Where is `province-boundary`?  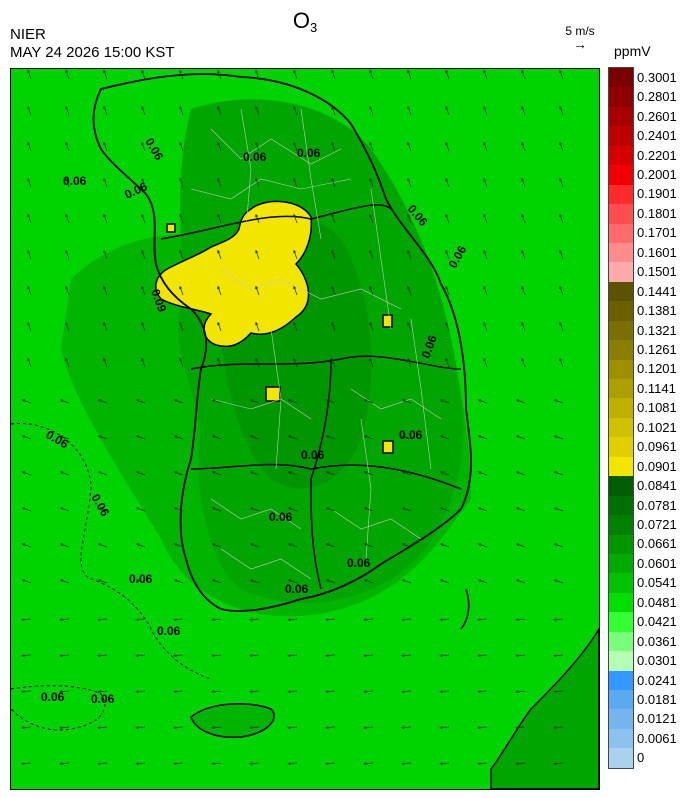
province-boundary is located at coordinates (326, 362).